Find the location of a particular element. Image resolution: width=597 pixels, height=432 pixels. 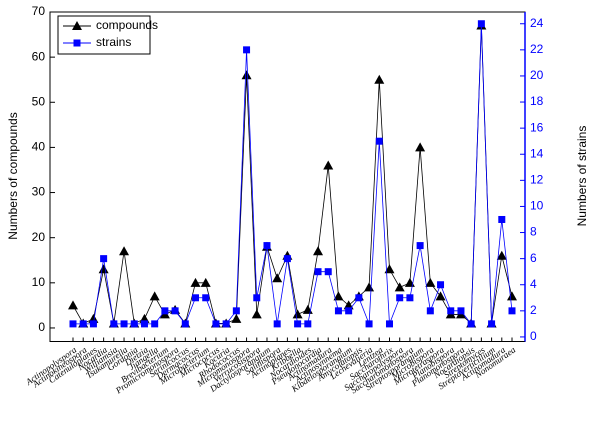

legend-label: compounds is located at coordinates (127, 25).